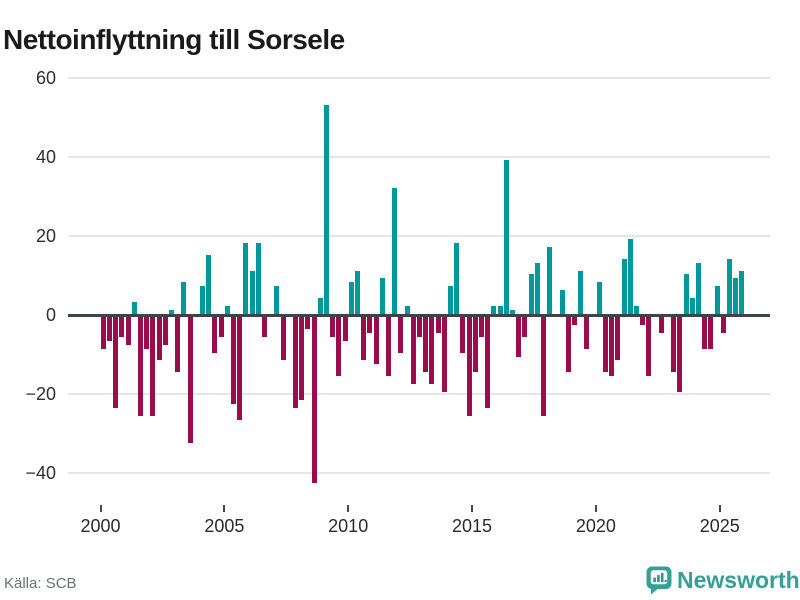 This screenshot has height=600, width=800. Describe the element at coordinates (624, 286) in the screenshot. I see `bar-2021-Q1` at that location.